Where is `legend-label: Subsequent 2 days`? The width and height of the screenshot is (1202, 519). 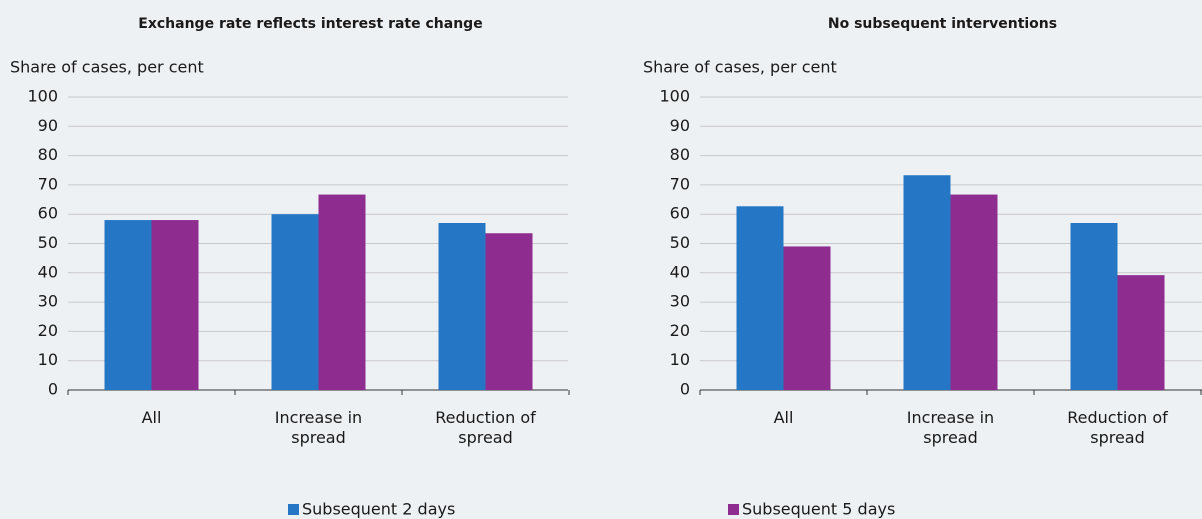 legend-label: Subsequent 2 days is located at coordinates (378, 509).